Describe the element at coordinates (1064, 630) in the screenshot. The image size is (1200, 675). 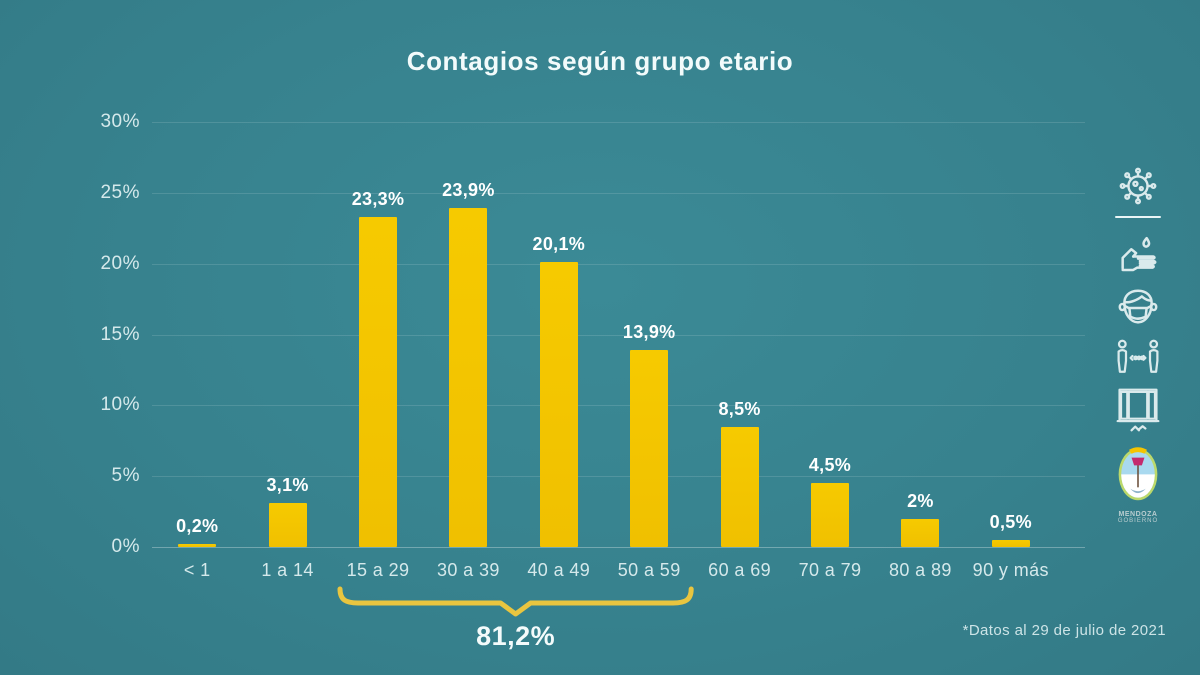
I see `footnote: *Datos al 29 de julio de 2021` at that location.